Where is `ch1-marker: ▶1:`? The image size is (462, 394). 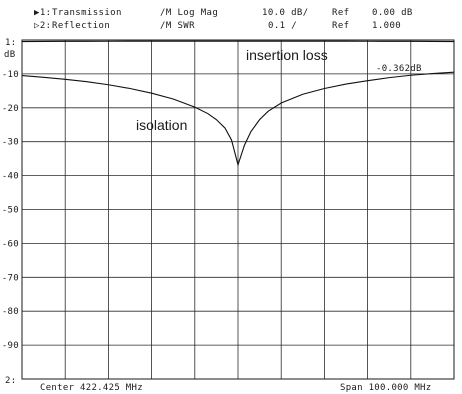
ch1-marker: ▶1: is located at coordinates (42, 13).